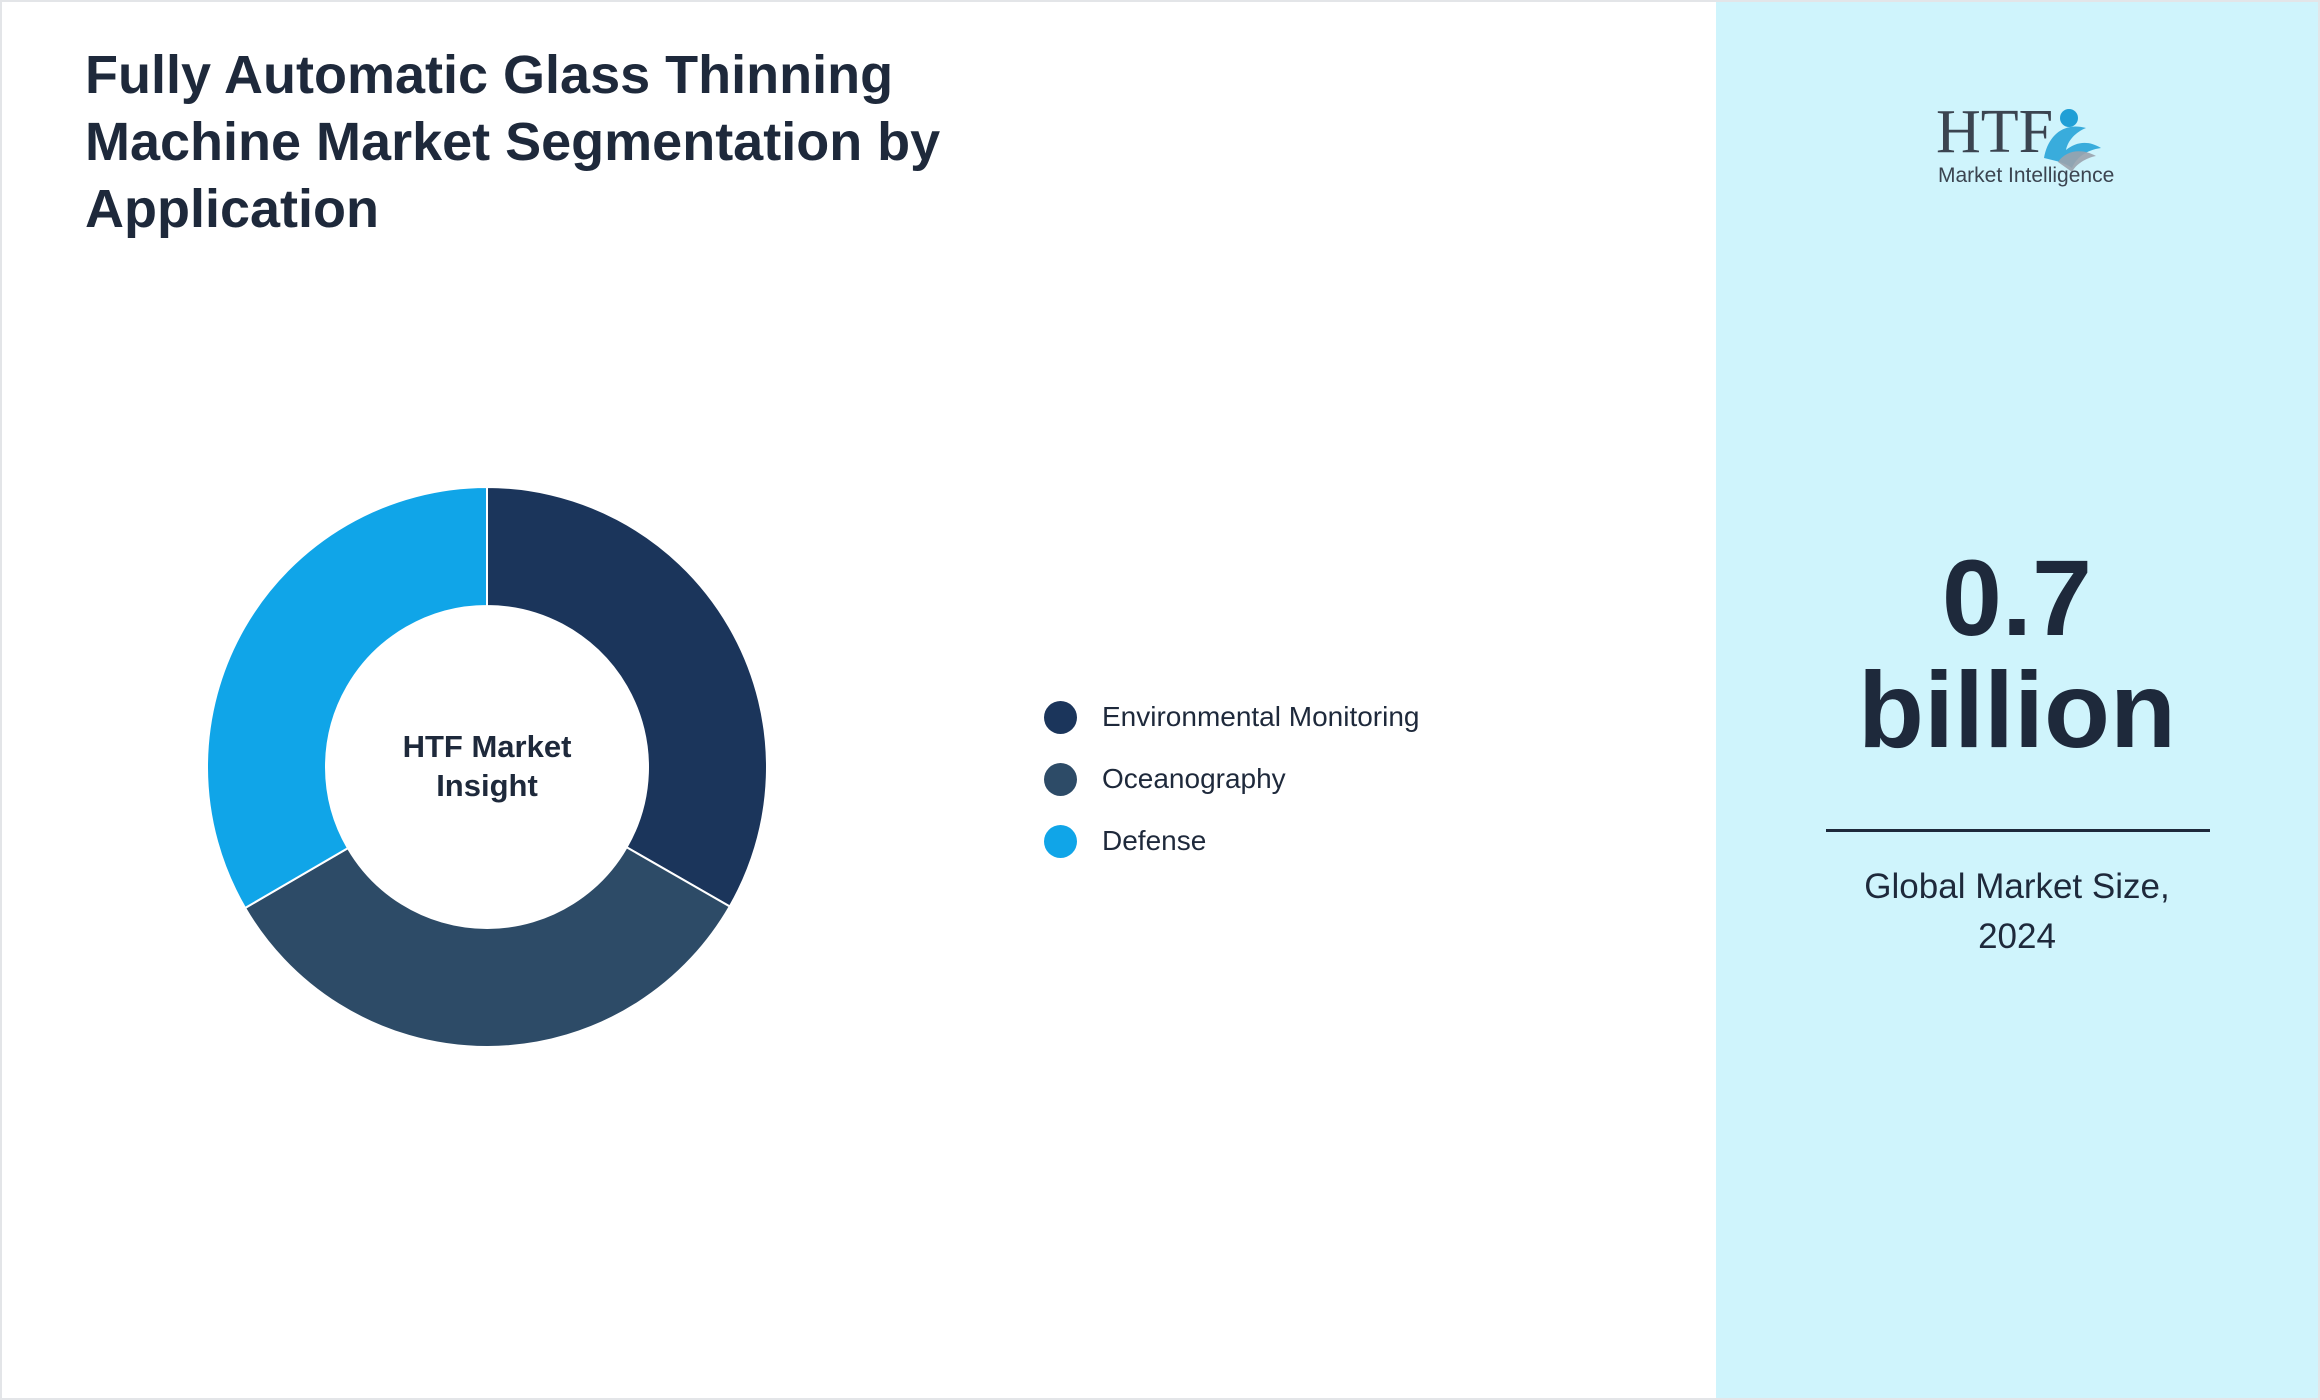 This screenshot has height=1400, width=2320. What do you see at coordinates (1994, 132) in the screenshot?
I see `logo-letters: HTF` at bounding box center [1994, 132].